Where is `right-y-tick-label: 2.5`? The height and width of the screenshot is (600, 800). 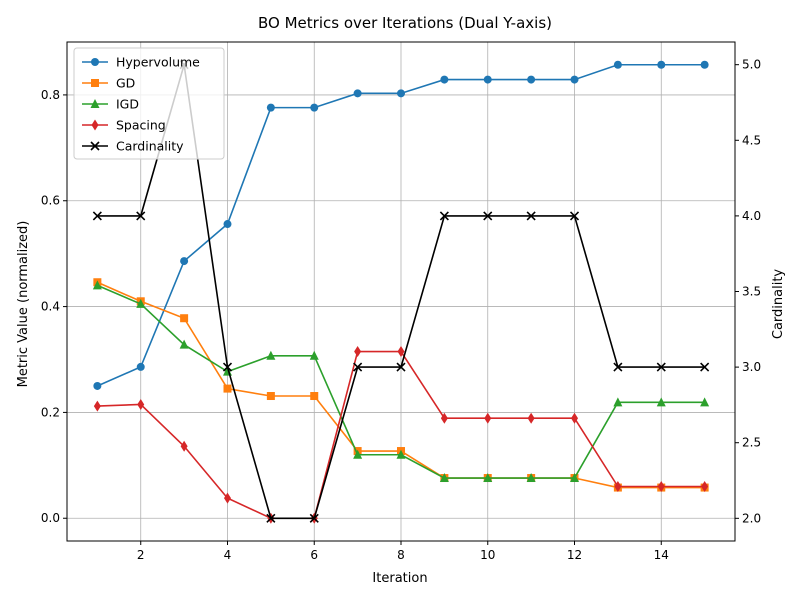 right-y-tick-label: 2.5 is located at coordinates (751, 443).